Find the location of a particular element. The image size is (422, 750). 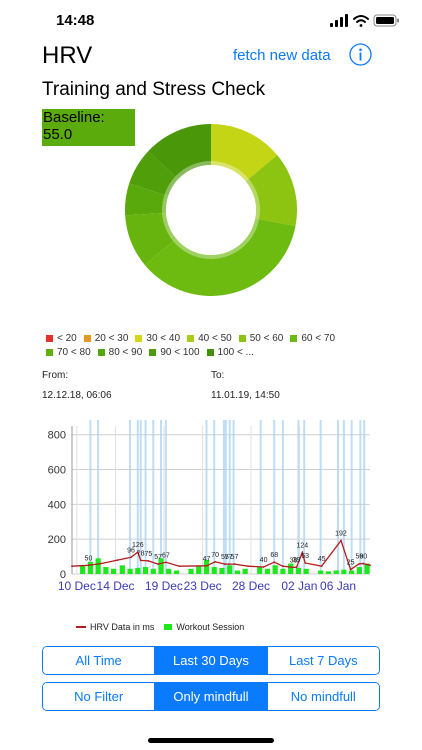

hrv-value-label: 45 is located at coordinates (322, 559).